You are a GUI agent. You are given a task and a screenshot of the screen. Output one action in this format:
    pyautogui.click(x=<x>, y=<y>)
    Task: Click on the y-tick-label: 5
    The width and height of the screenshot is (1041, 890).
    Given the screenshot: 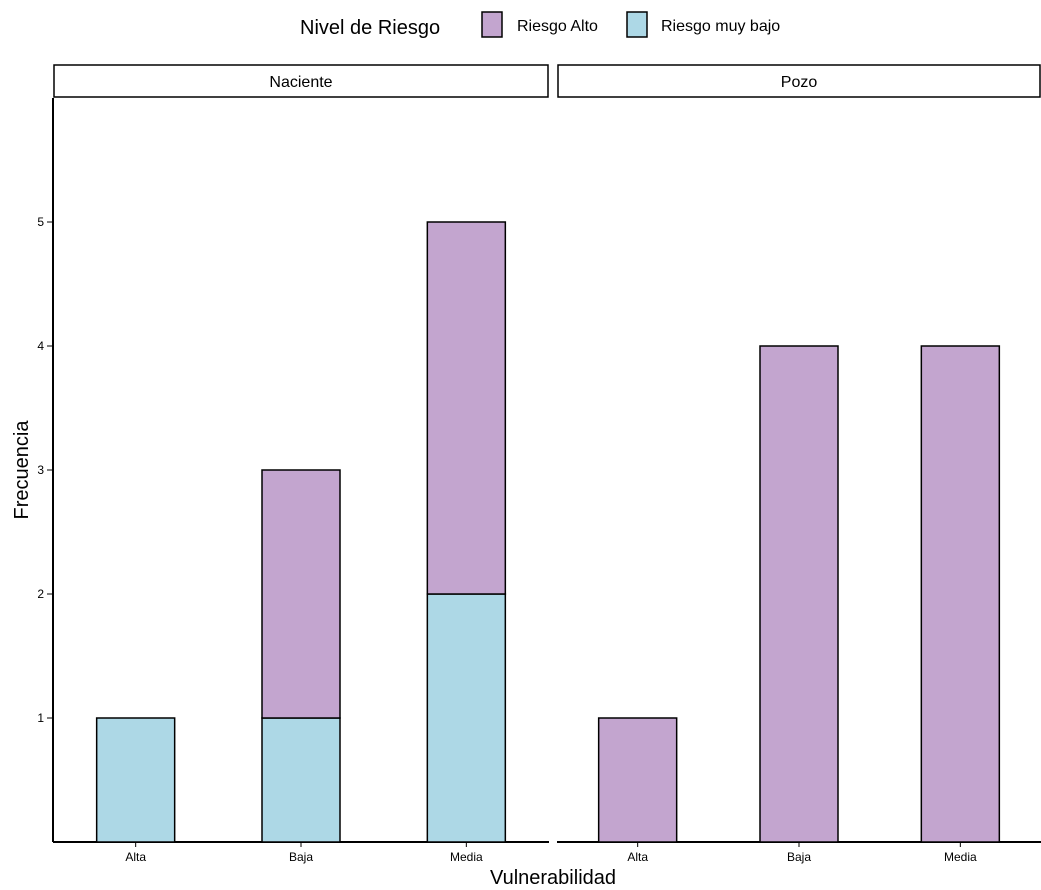 What is the action you would take?
    pyautogui.click(x=40, y=222)
    